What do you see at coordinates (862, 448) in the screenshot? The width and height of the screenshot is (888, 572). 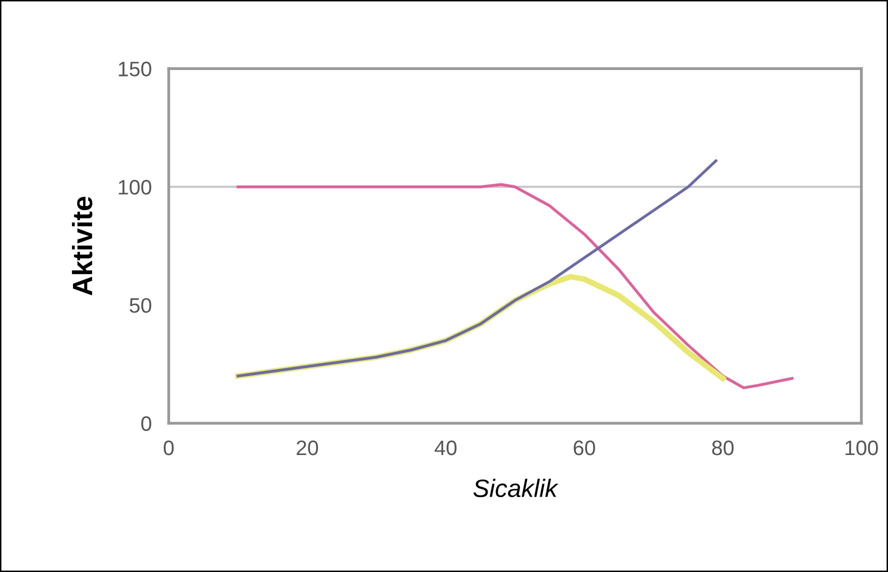 I see `x-tick-label: 100` at bounding box center [862, 448].